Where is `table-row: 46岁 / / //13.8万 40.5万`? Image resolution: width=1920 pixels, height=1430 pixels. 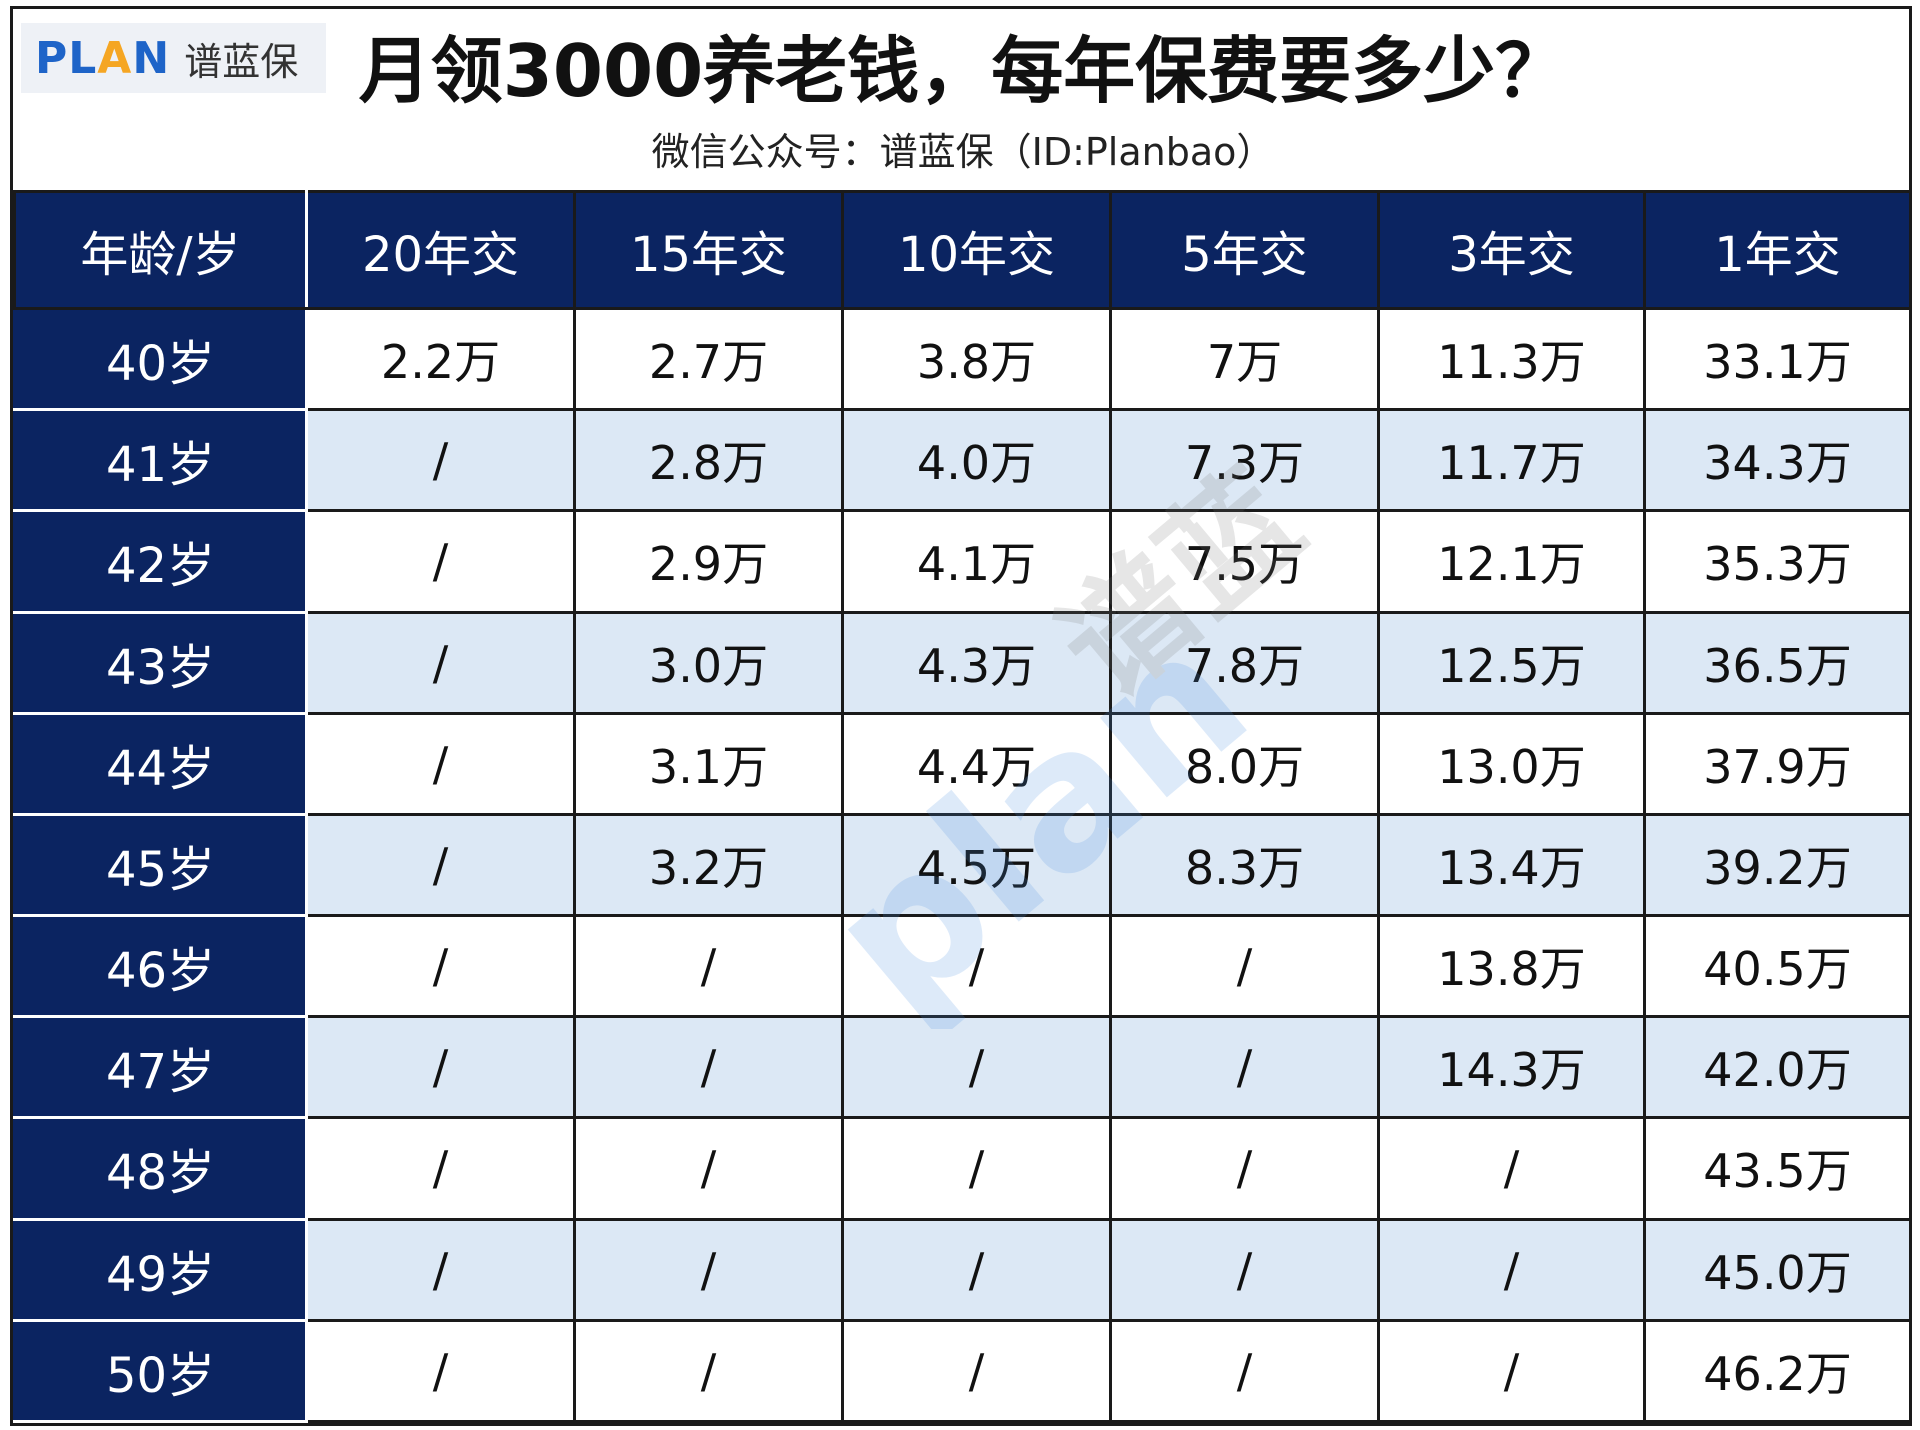 table-row: 46岁 / / //13.8万 40.5万 is located at coordinates (962, 966).